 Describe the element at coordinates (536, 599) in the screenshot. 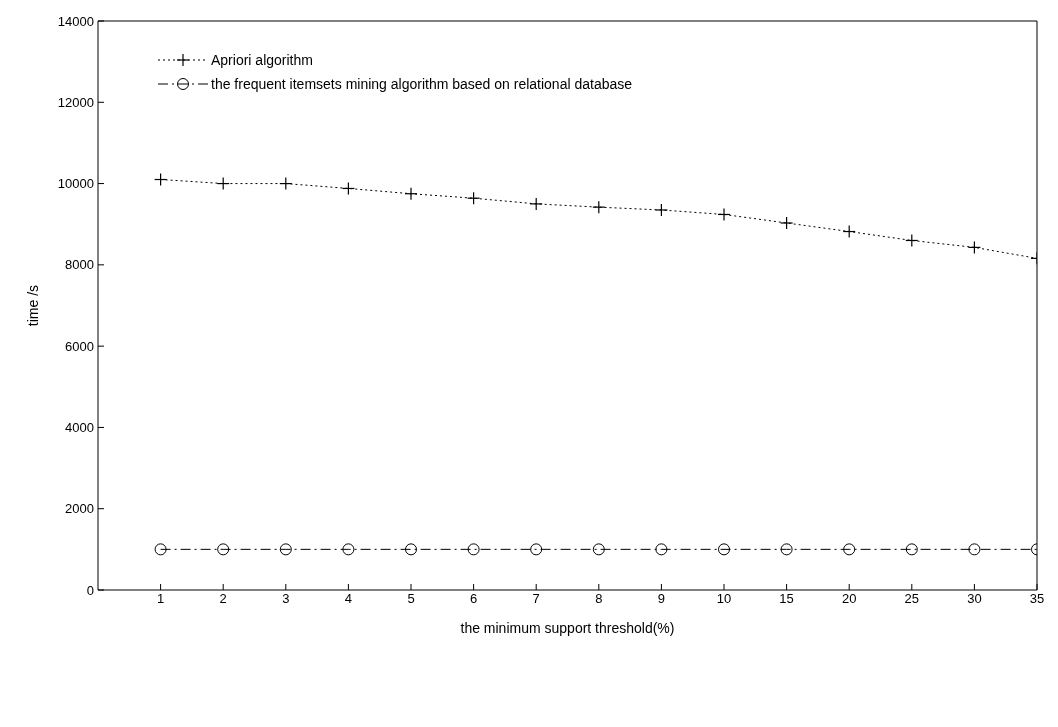

I see `x-tick-label: 7` at that location.